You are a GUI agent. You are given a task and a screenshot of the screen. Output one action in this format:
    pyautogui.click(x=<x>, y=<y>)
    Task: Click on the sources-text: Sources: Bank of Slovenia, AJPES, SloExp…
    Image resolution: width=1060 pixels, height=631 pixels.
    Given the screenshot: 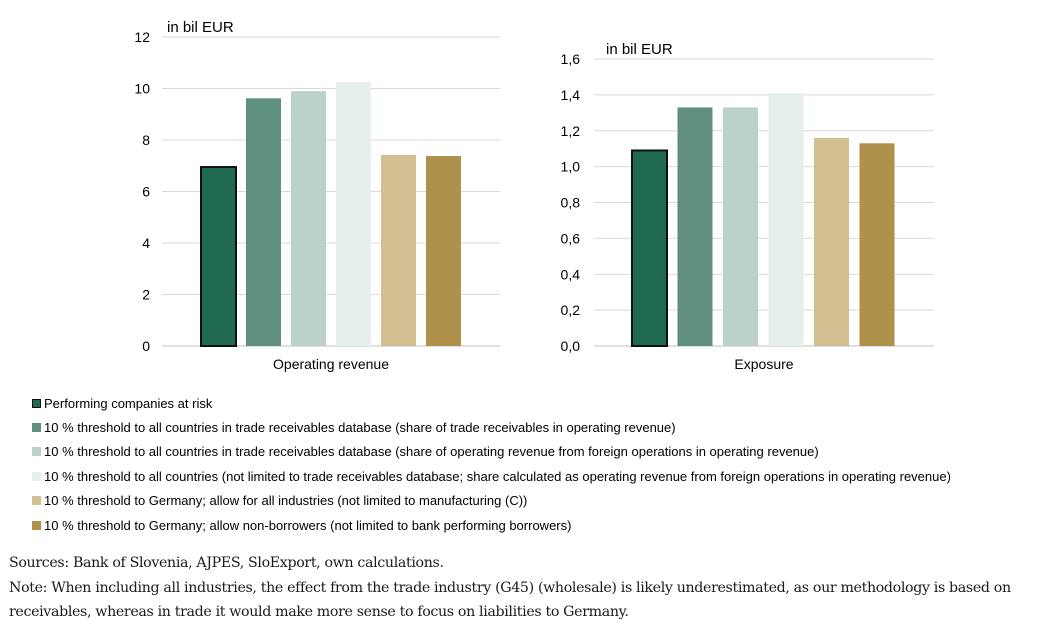 What is the action you would take?
    pyautogui.click(x=226, y=563)
    